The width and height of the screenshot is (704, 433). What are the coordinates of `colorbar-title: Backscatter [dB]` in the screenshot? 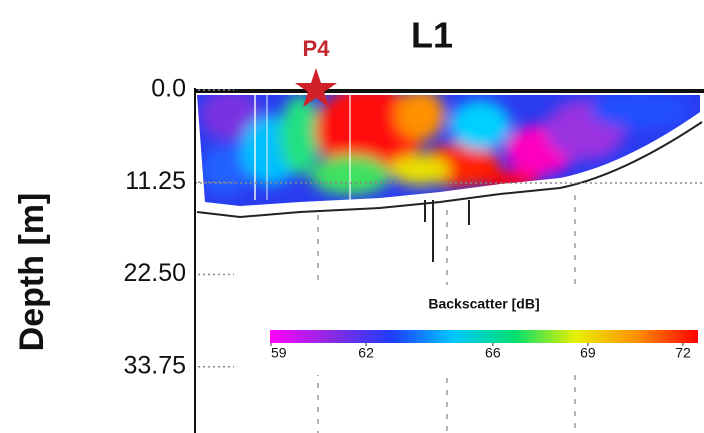 It's located at (483, 304).